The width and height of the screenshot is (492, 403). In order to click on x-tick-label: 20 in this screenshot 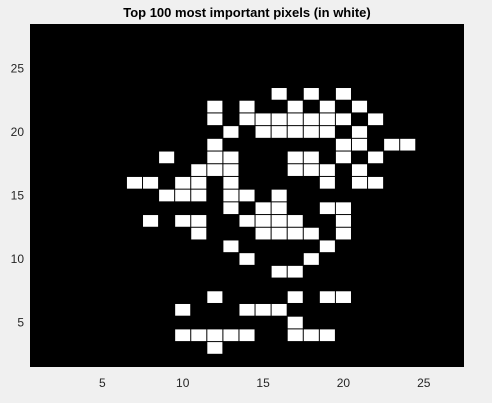, I will do `click(344, 383)`.